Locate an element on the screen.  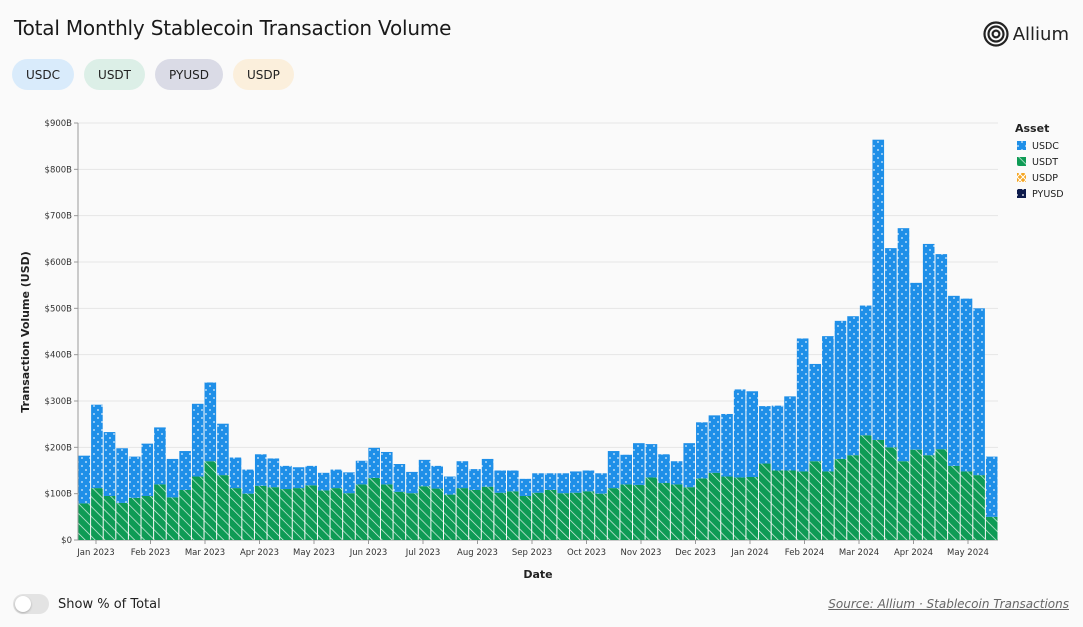
legend-label-usdt: USDT is located at coordinates (1045, 162).